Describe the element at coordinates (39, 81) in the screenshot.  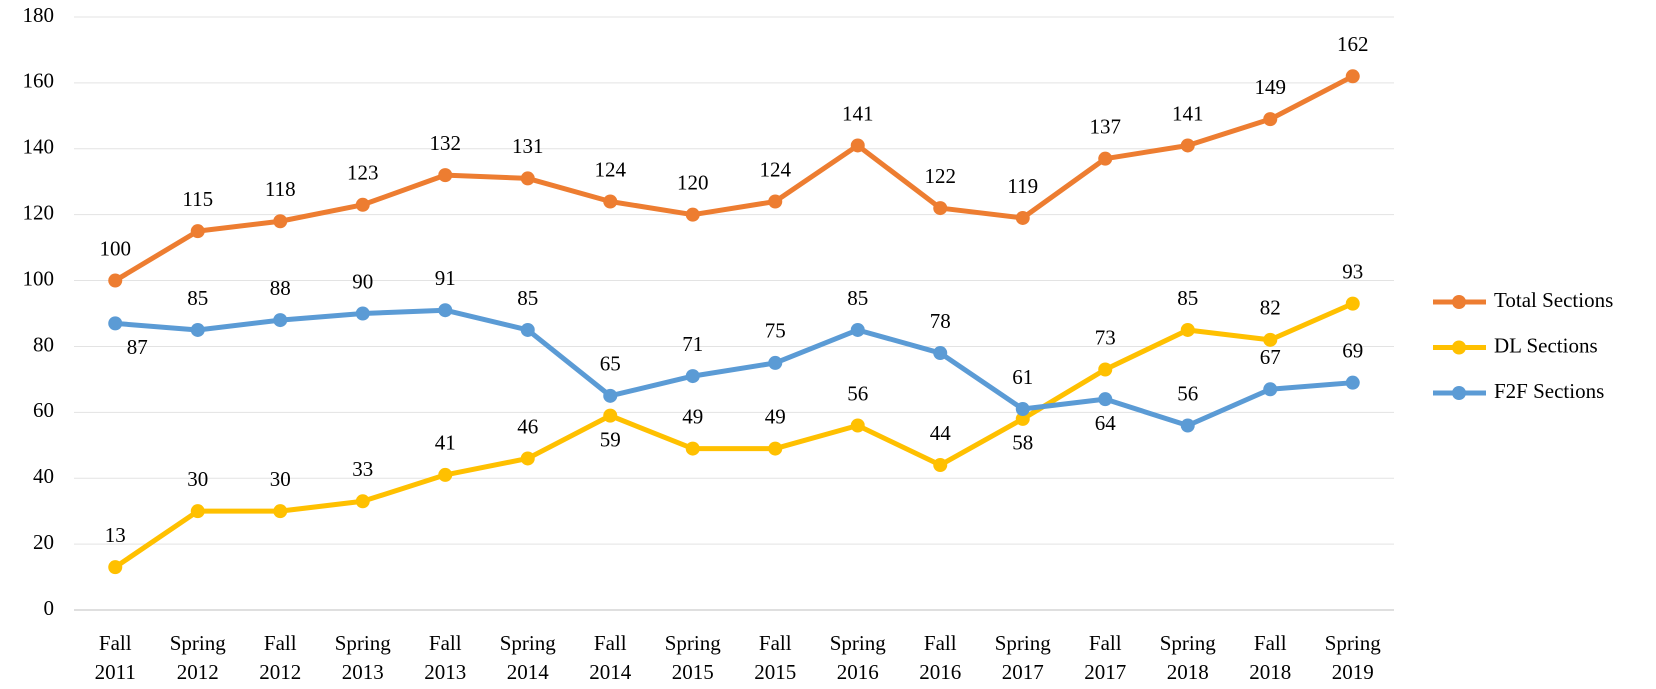
I see `y-tick-label: 160` at that location.